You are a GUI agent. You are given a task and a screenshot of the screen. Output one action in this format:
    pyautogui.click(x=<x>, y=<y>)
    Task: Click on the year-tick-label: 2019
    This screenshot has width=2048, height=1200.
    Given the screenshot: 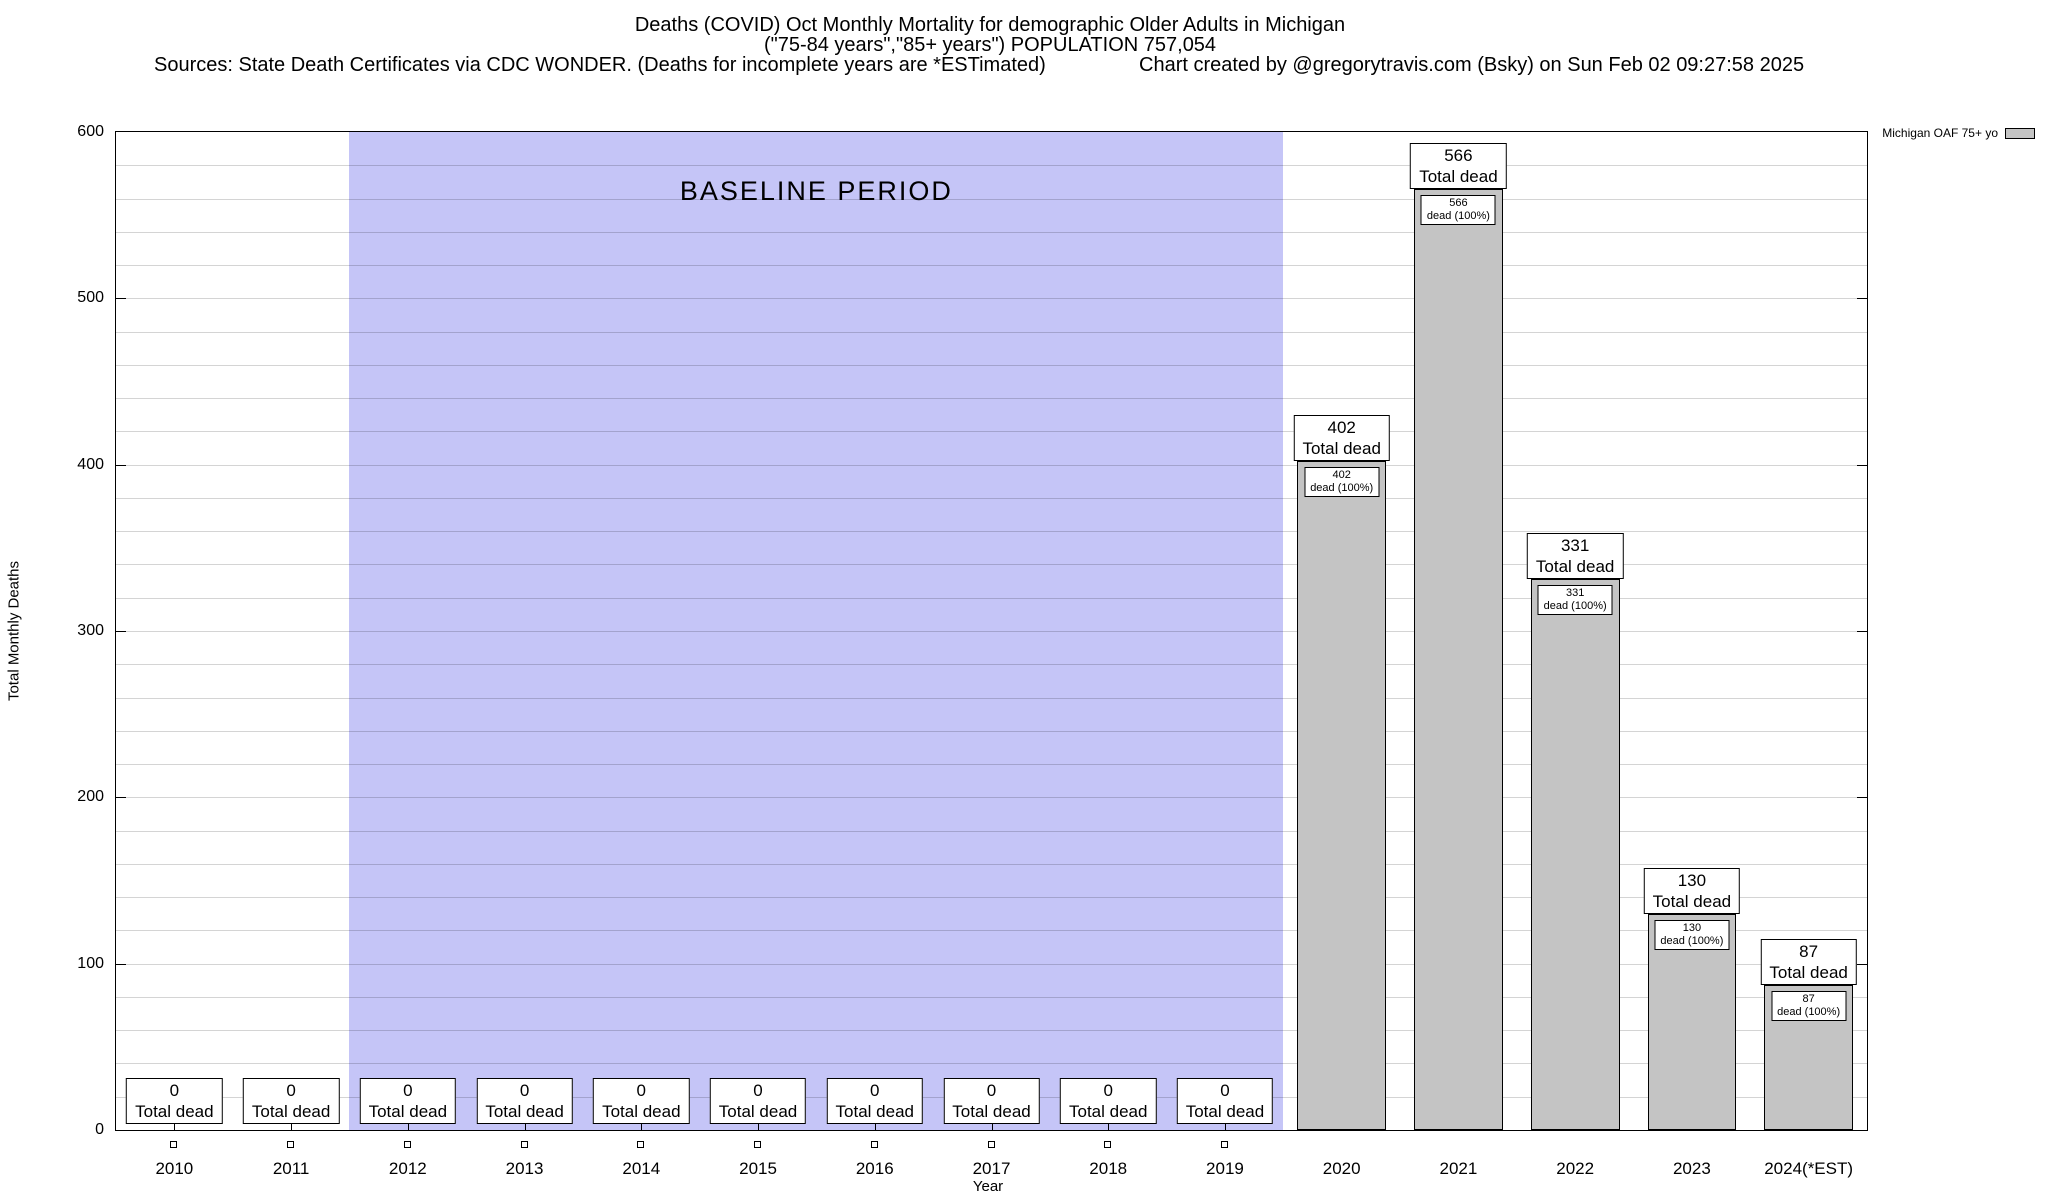 What is the action you would take?
    pyautogui.click(x=1225, y=1168)
    